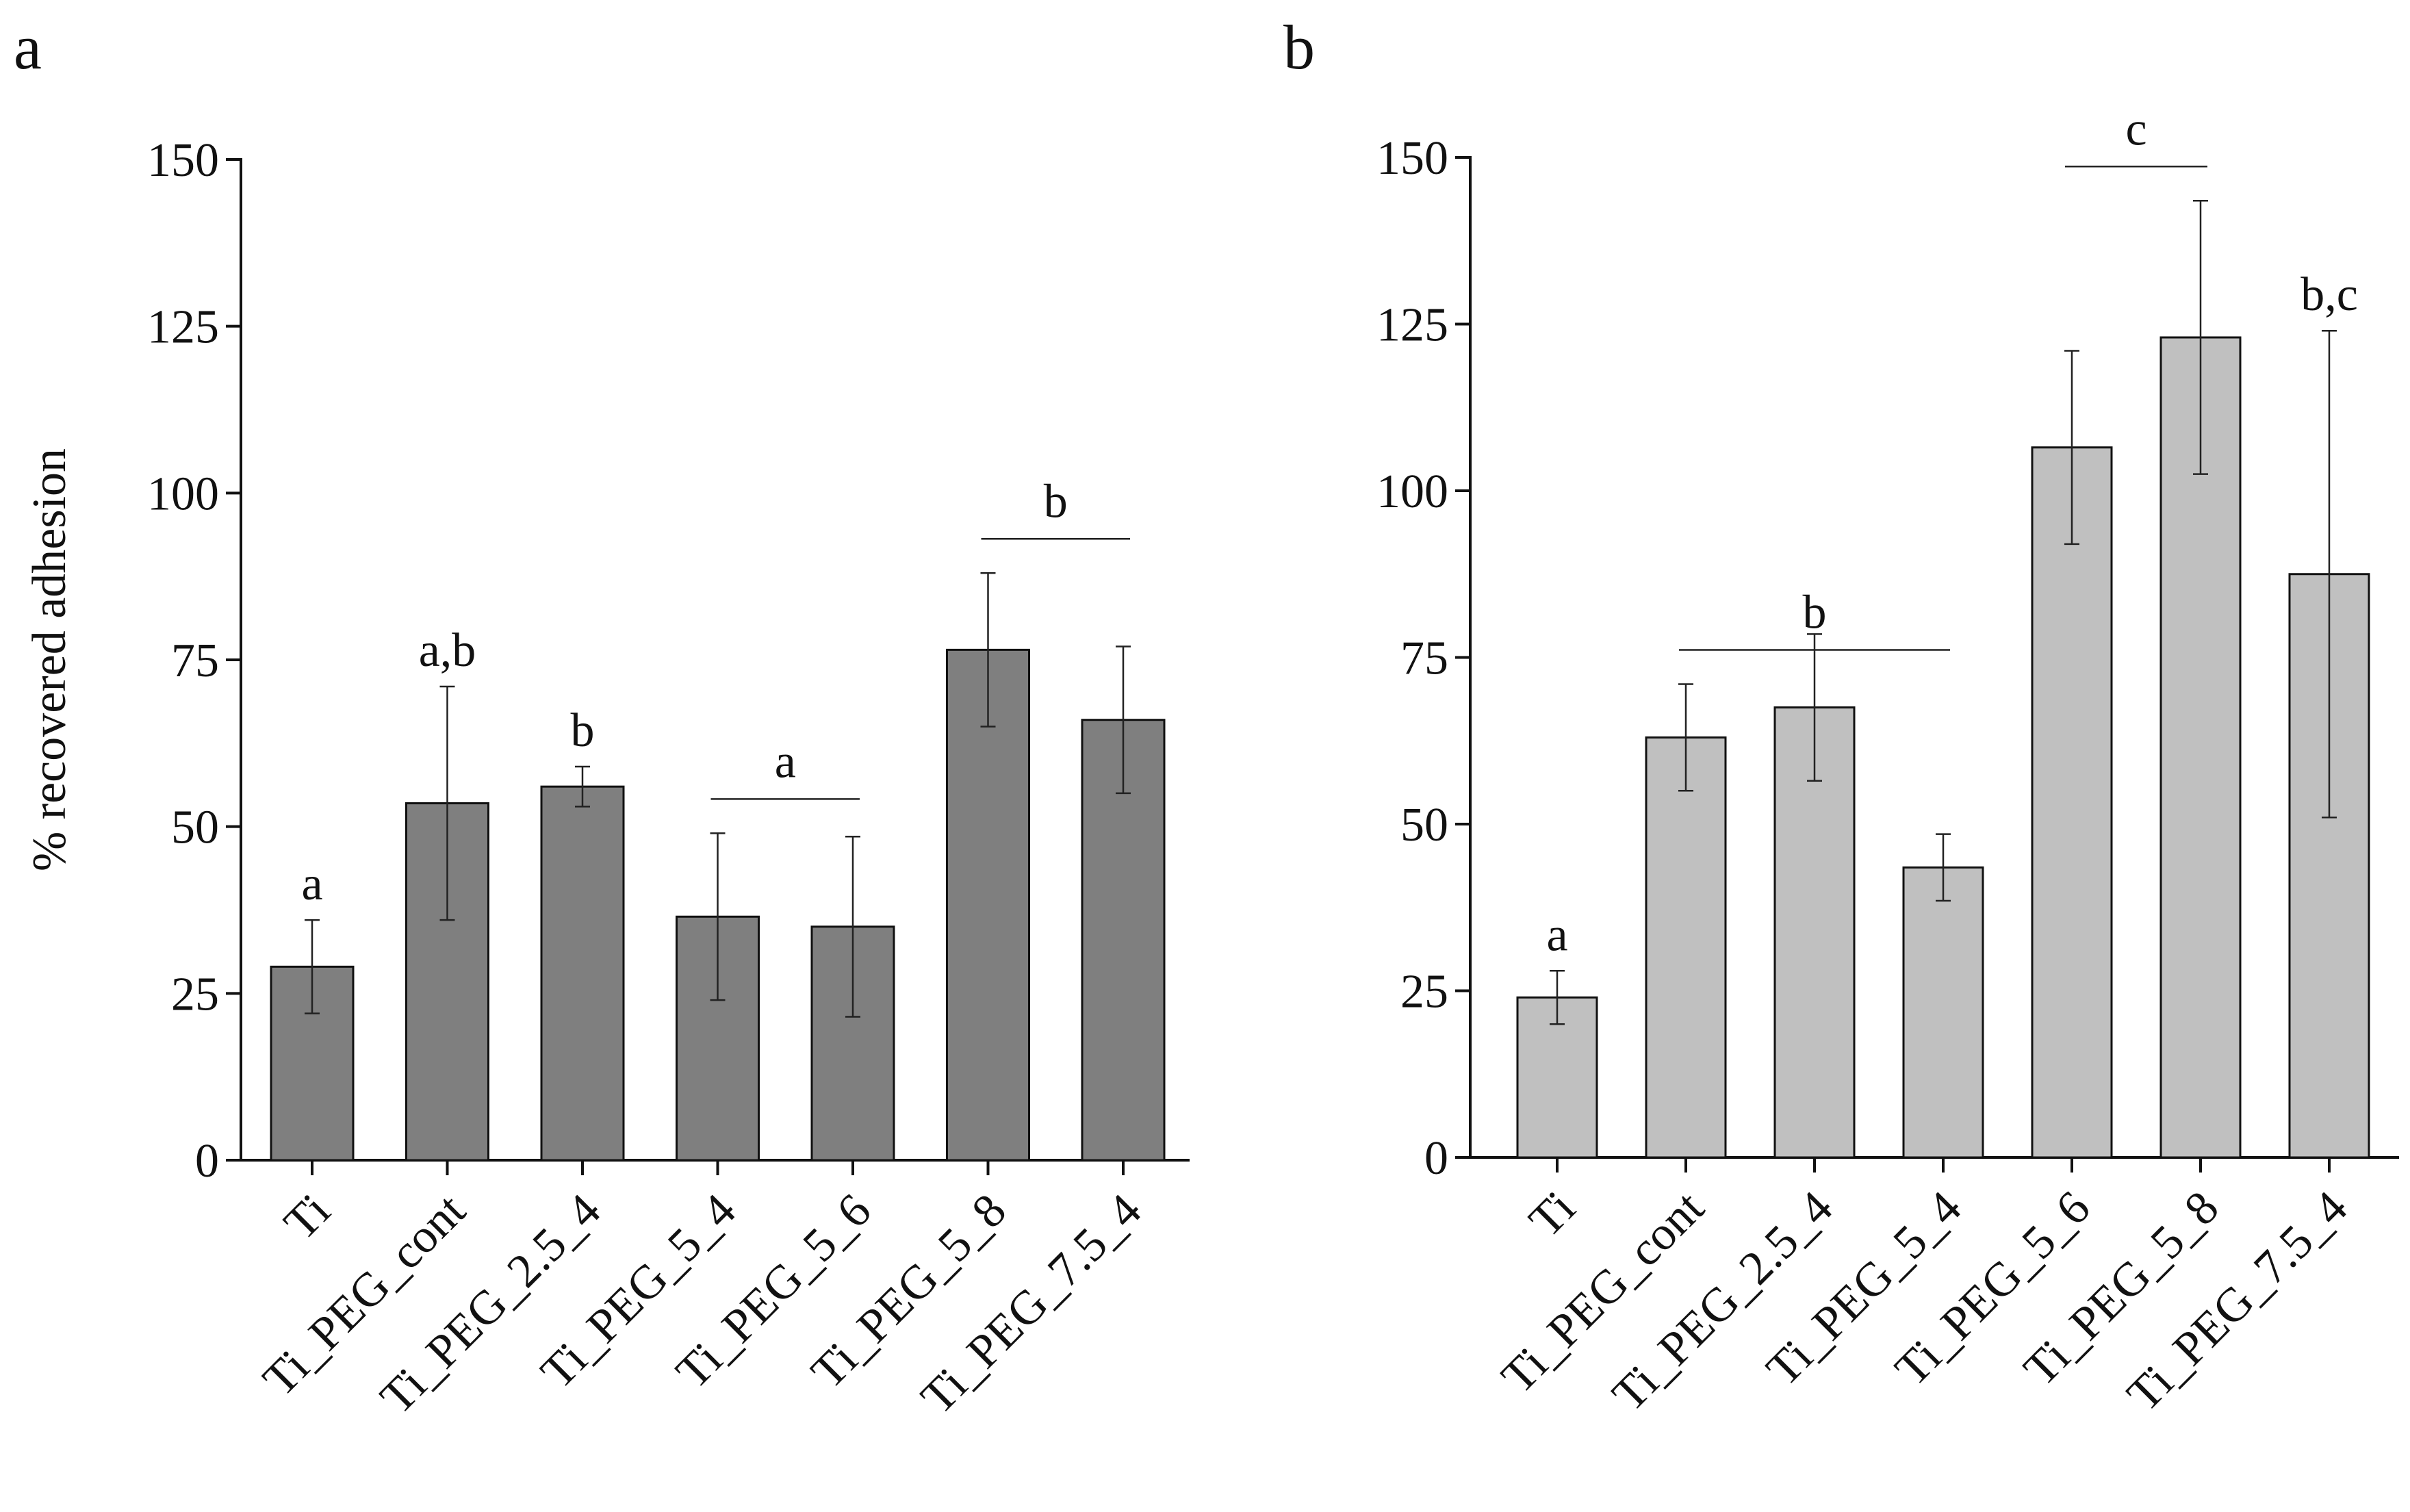 The width and height of the screenshot is (2410, 1512). I want to click on y-axis-title: % recovered adhesion, so click(49, 659).